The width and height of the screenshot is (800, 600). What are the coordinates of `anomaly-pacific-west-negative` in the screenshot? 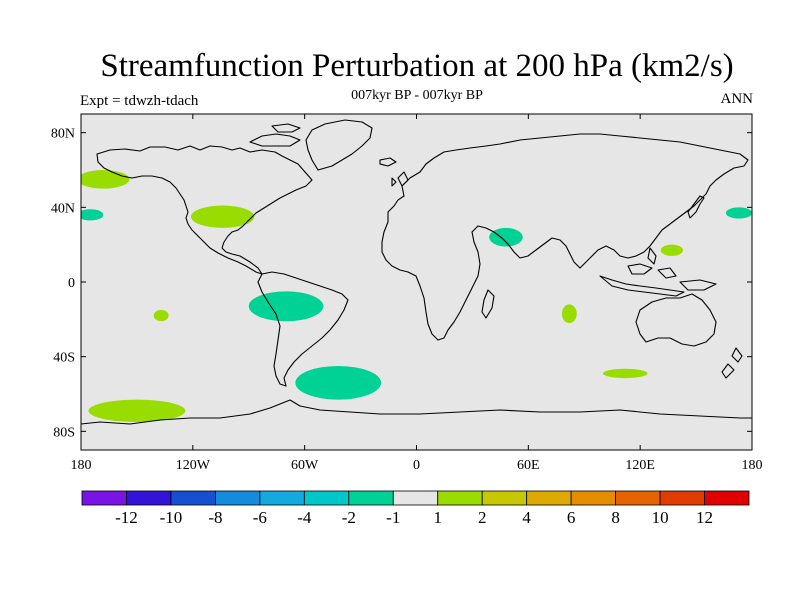 It's located at (92, 215).